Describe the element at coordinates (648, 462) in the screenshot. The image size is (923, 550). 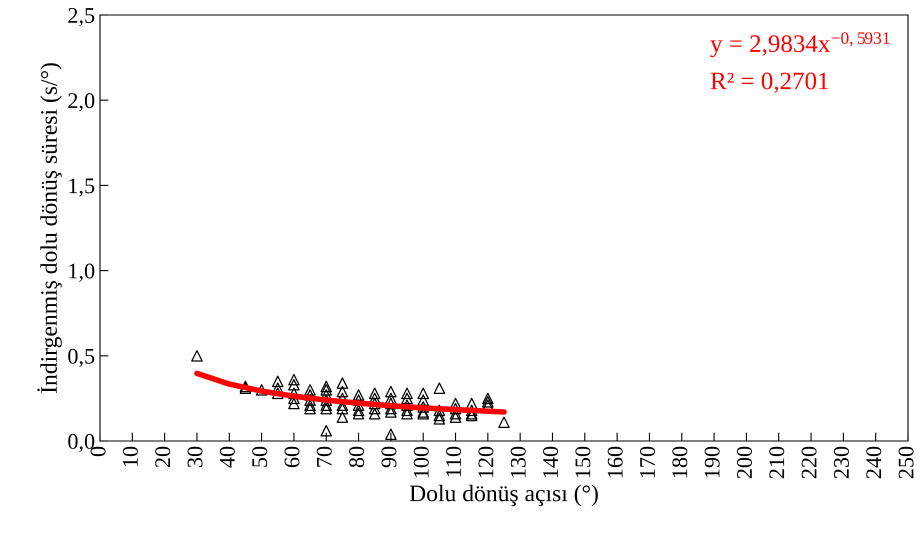
I see `x-tick-label: 170` at that location.